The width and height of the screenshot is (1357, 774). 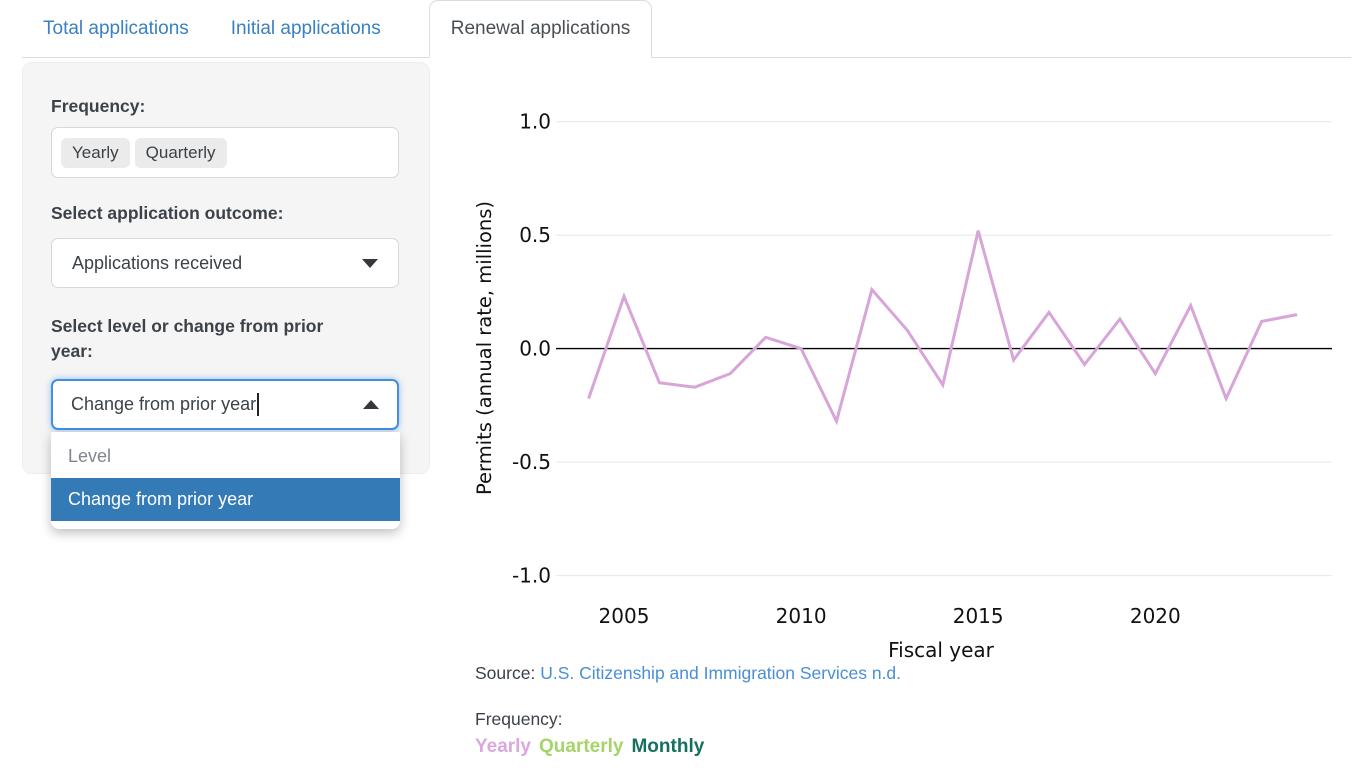 I want to click on y-tick-label: 0.5, so click(x=535, y=235).